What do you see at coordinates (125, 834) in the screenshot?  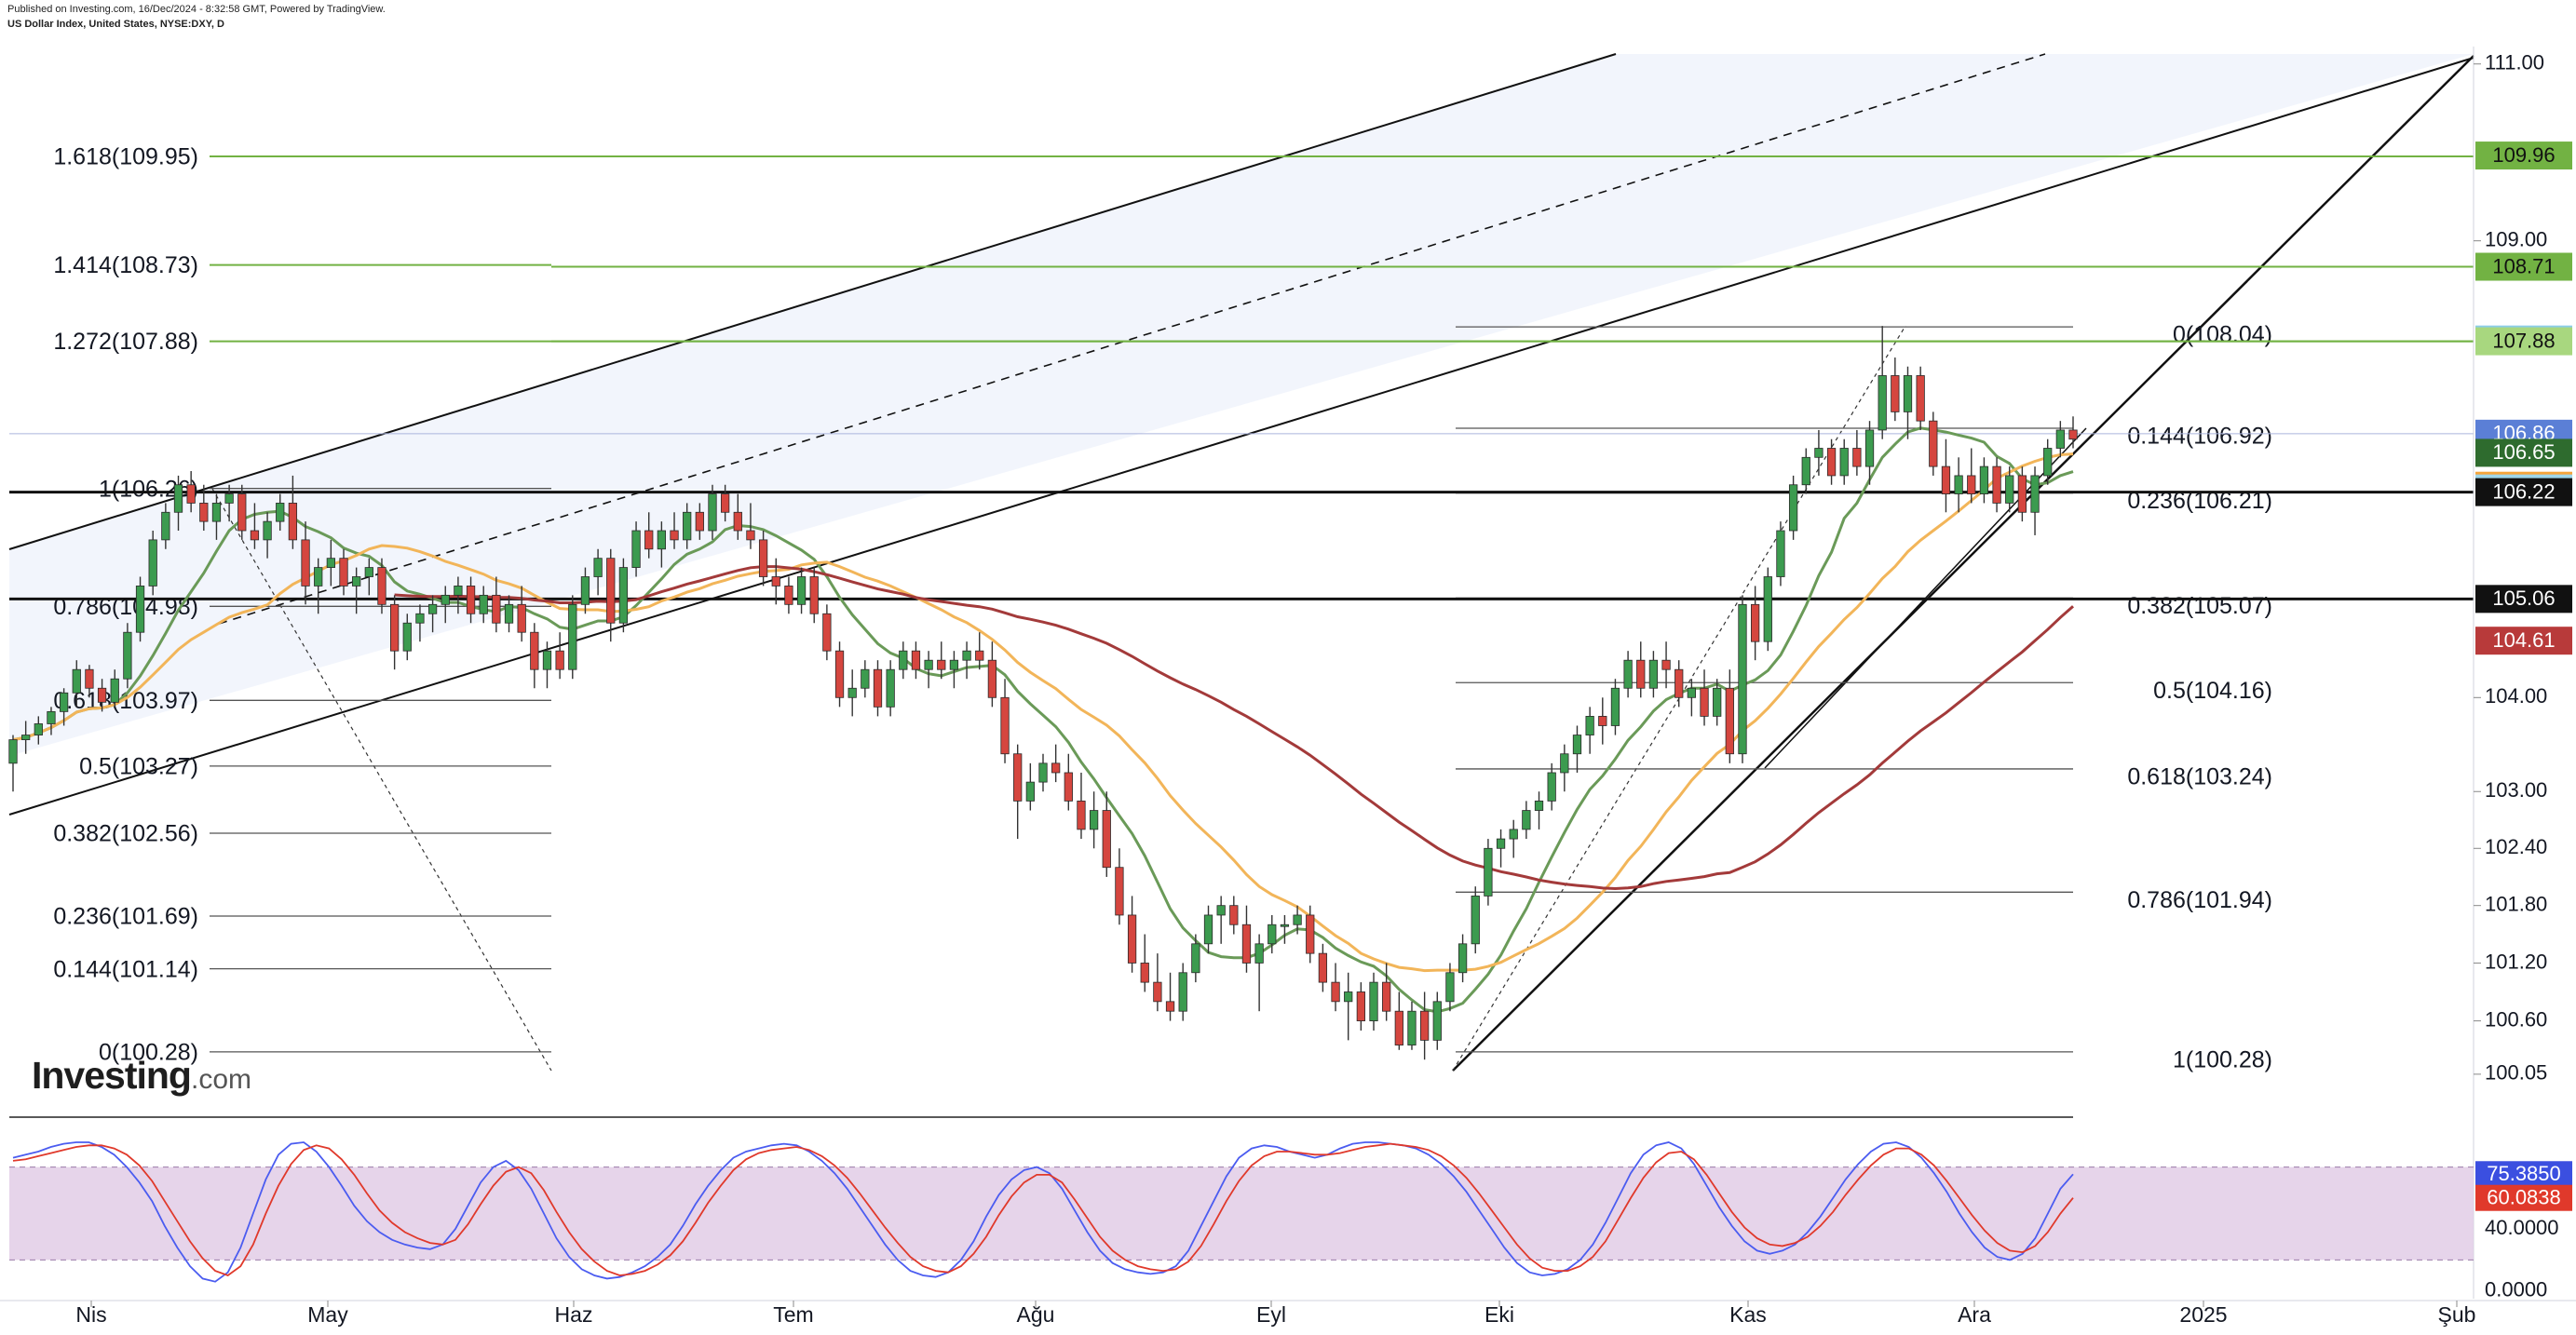 I see `fib-left-label: 0.382(102.56)` at bounding box center [125, 834].